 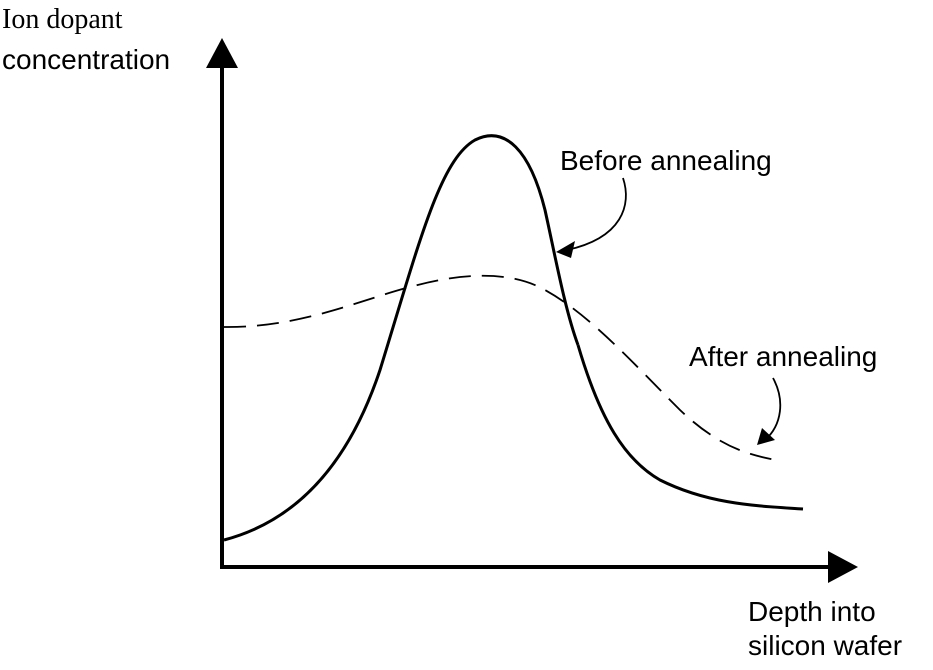 What do you see at coordinates (596, 214) in the screenshot?
I see `before-pointer-curved-arrow-icon` at bounding box center [596, 214].